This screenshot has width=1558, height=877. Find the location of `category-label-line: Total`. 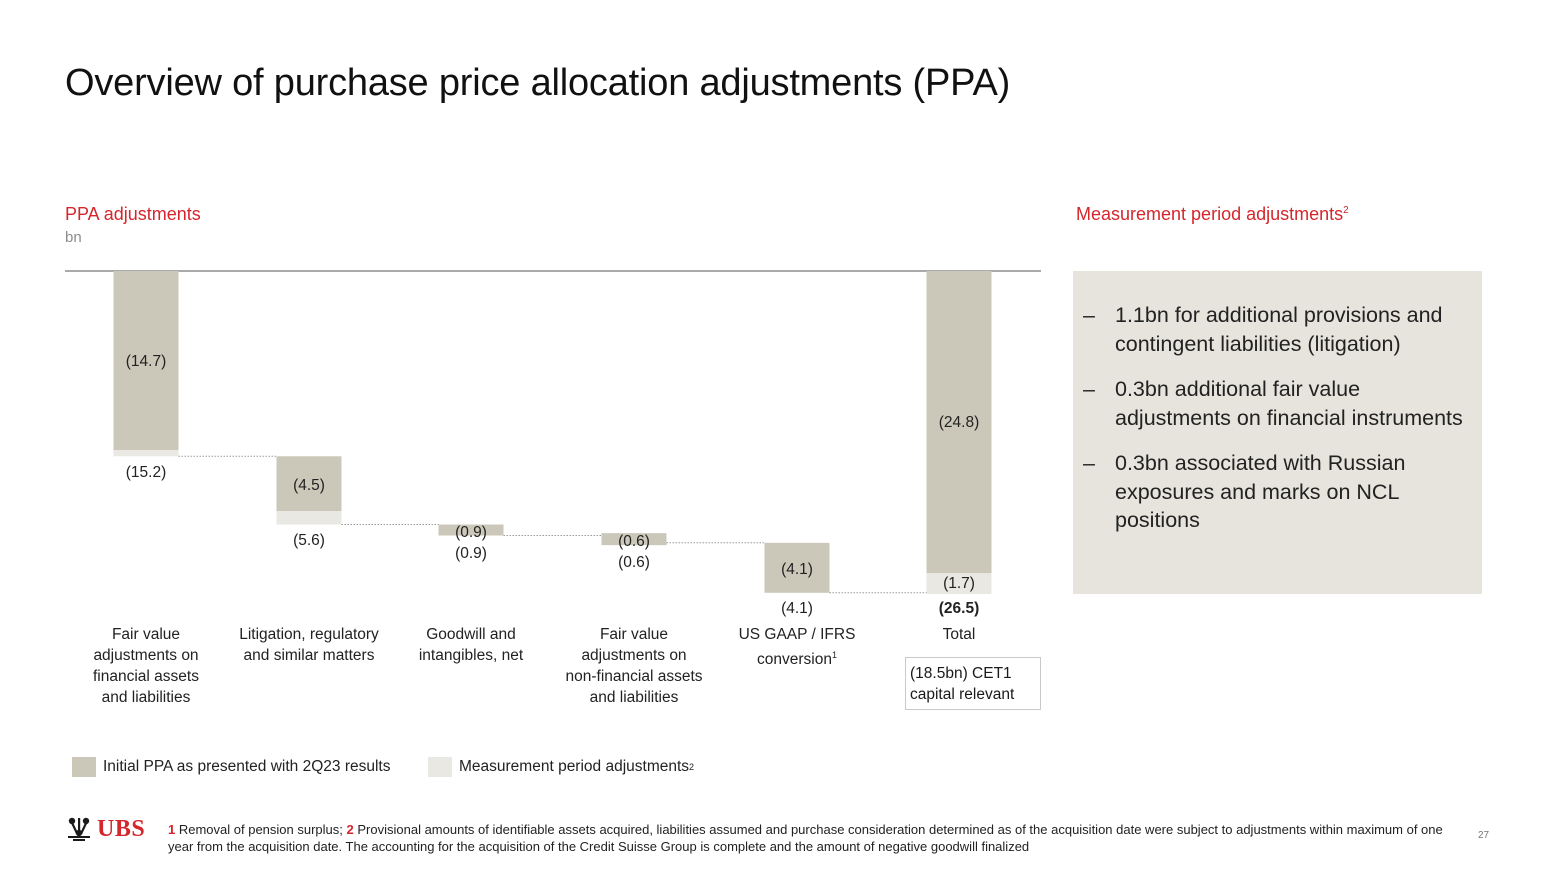

category-label-line: Total is located at coordinates (959, 634).